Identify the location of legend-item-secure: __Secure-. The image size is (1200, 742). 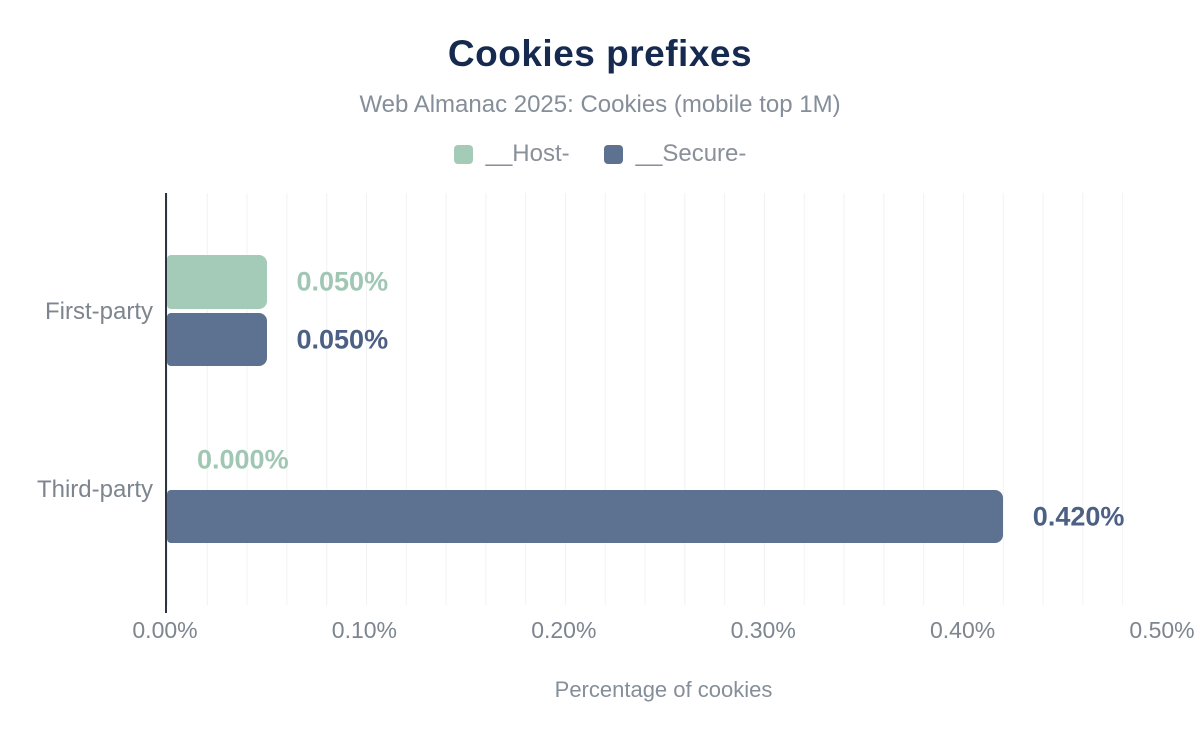
(675, 154).